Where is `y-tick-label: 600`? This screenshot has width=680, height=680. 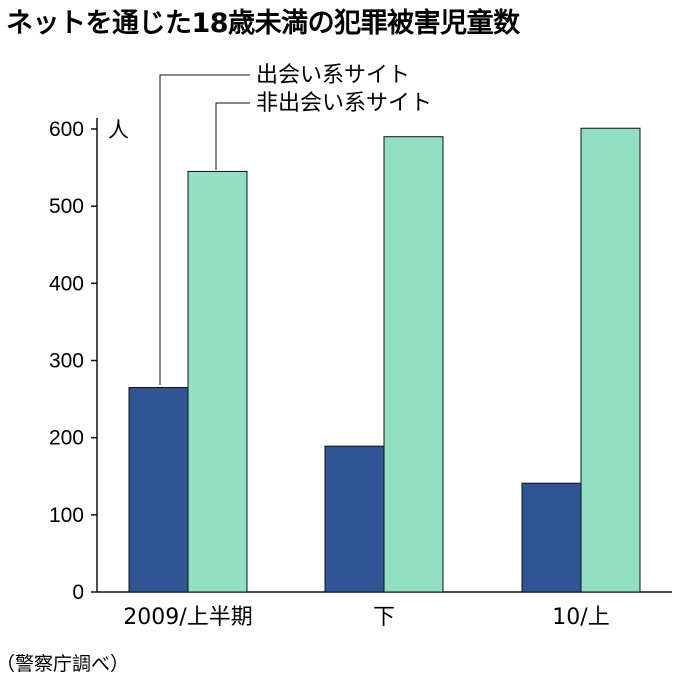
y-tick-label: 600 is located at coordinates (66, 129).